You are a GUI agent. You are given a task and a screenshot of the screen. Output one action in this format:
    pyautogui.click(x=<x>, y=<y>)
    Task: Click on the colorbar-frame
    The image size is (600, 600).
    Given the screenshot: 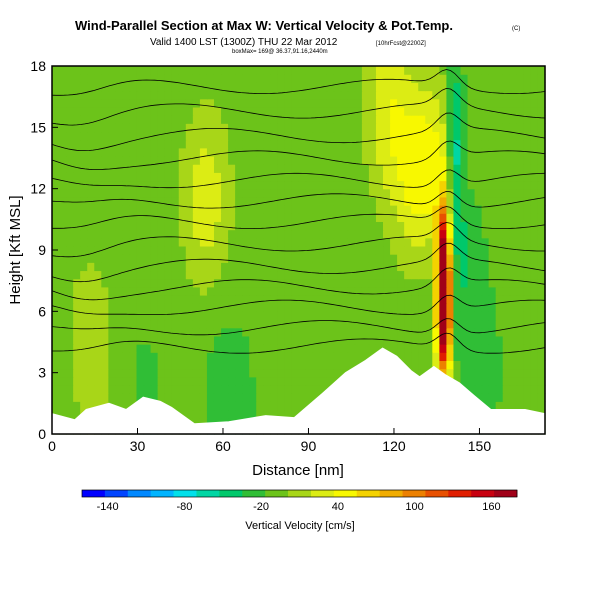 What is the action you would take?
    pyautogui.click(x=299, y=493)
    